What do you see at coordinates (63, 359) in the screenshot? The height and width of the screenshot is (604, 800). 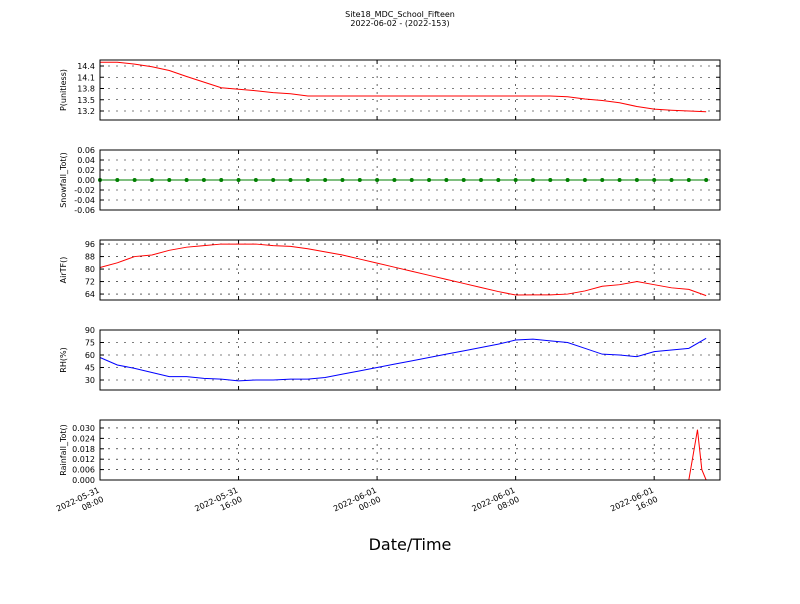 I see `y-axis-label: RH(%)` at bounding box center [63, 359].